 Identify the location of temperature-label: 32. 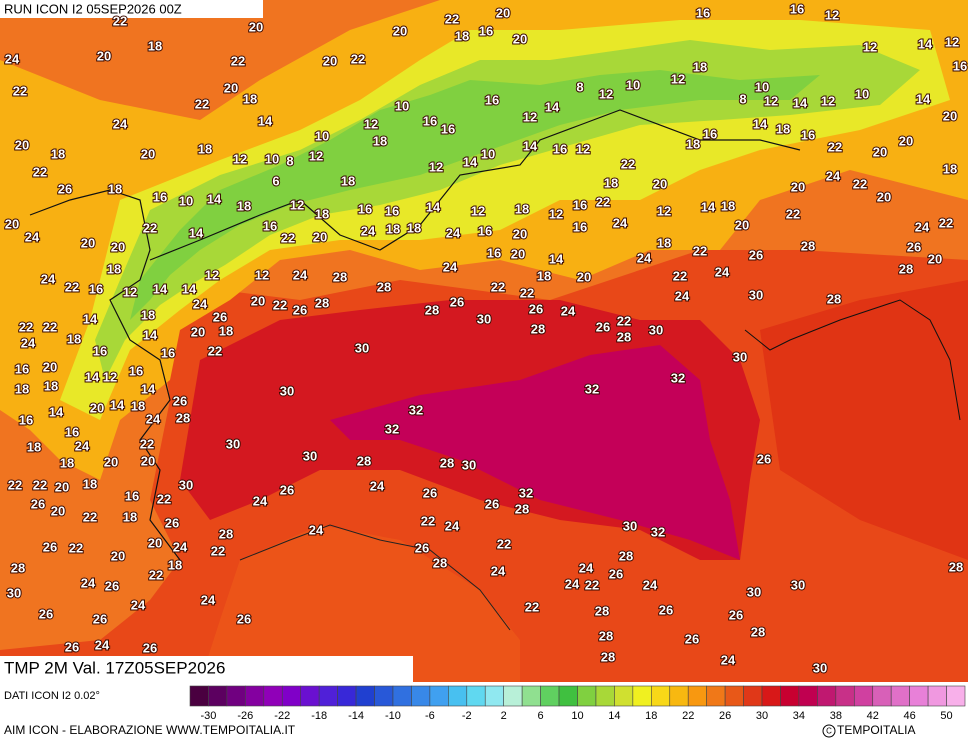
(416, 409).